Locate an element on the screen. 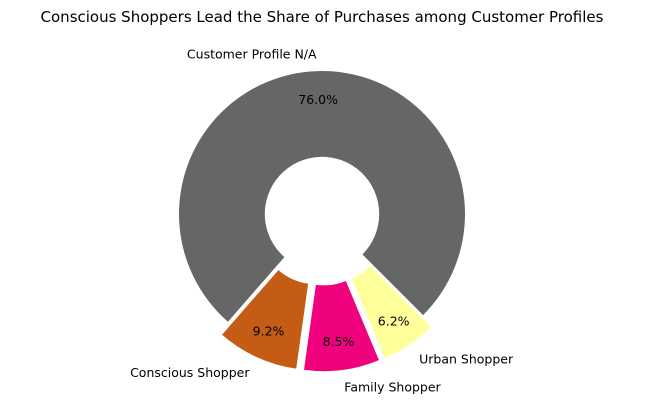 The width and height of the screenshot is (645, 409). category-label-family-shopper: Family Shopper is located at coordinates (392, 387).